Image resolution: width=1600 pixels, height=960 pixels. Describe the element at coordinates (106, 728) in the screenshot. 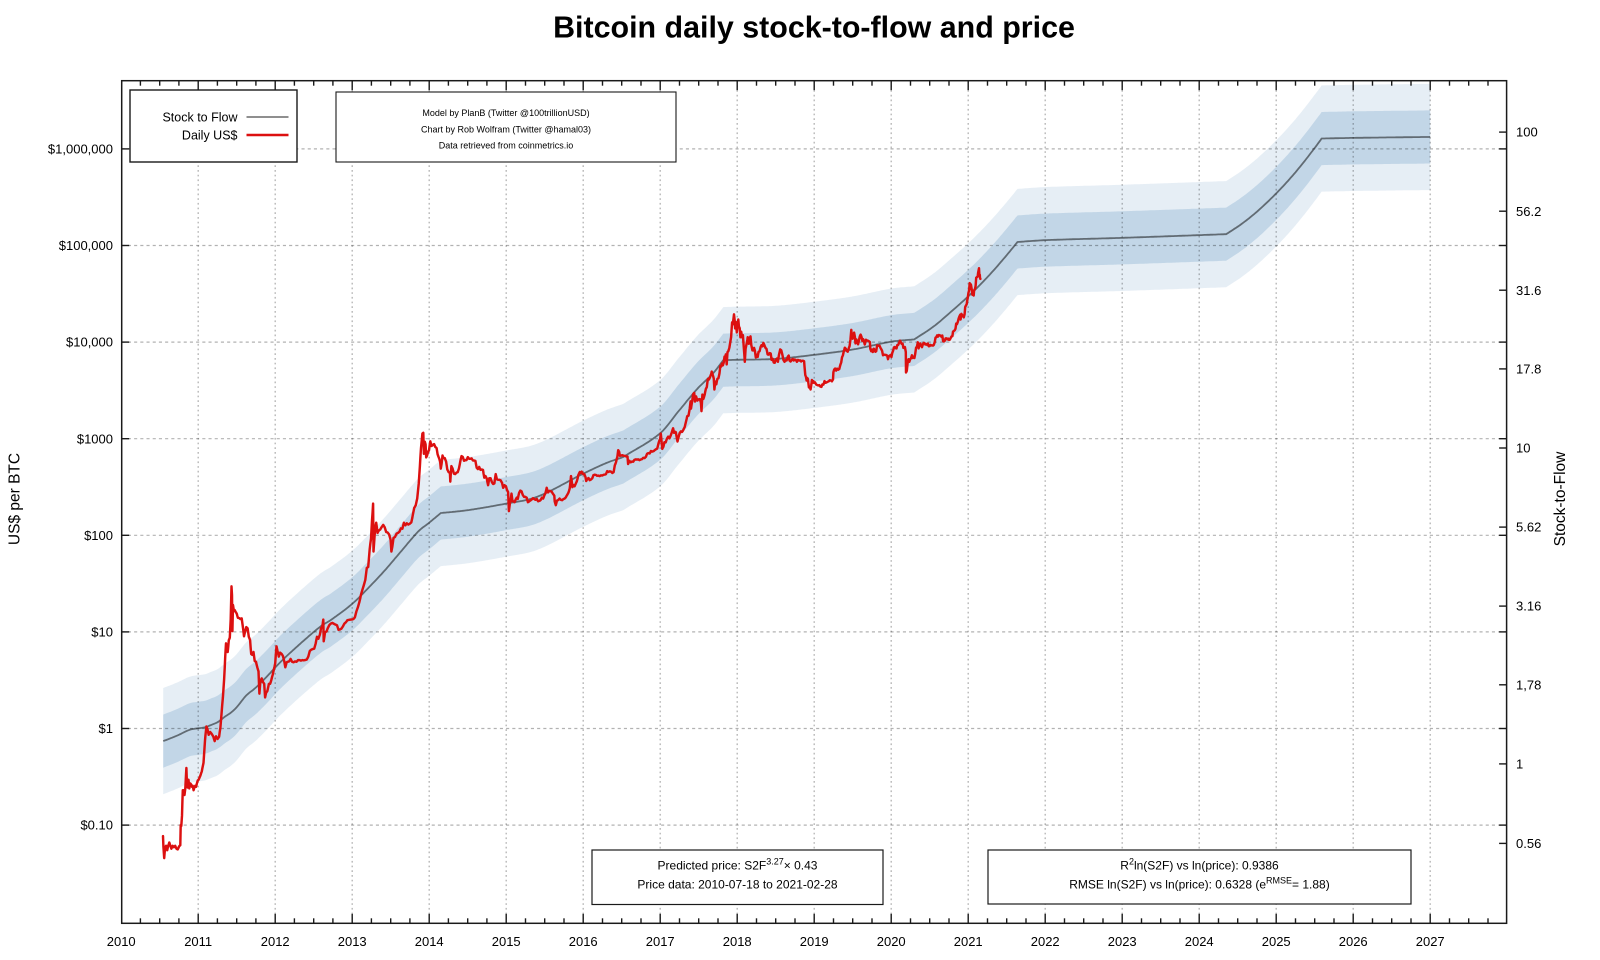

I see `svg-text: $1` at that location.